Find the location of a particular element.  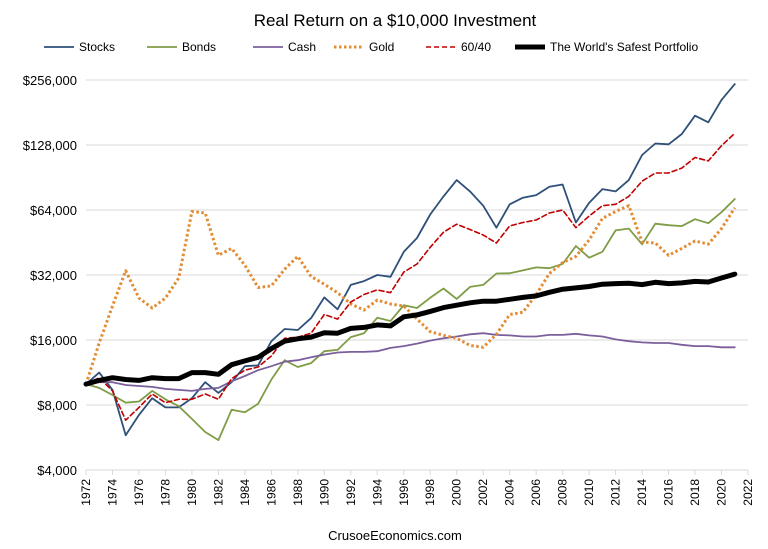

x-tick-label: 1998 is located at coordinates (430, 492).